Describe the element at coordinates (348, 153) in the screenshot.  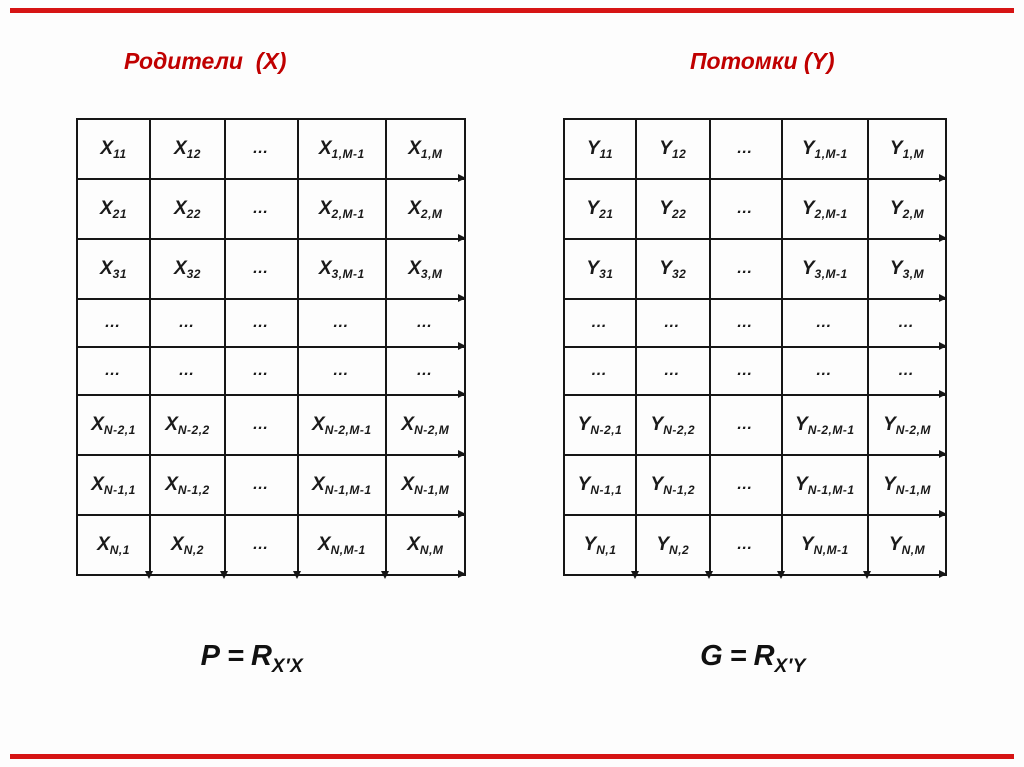
I see `cell-subscript: 1,M-1` at that location.